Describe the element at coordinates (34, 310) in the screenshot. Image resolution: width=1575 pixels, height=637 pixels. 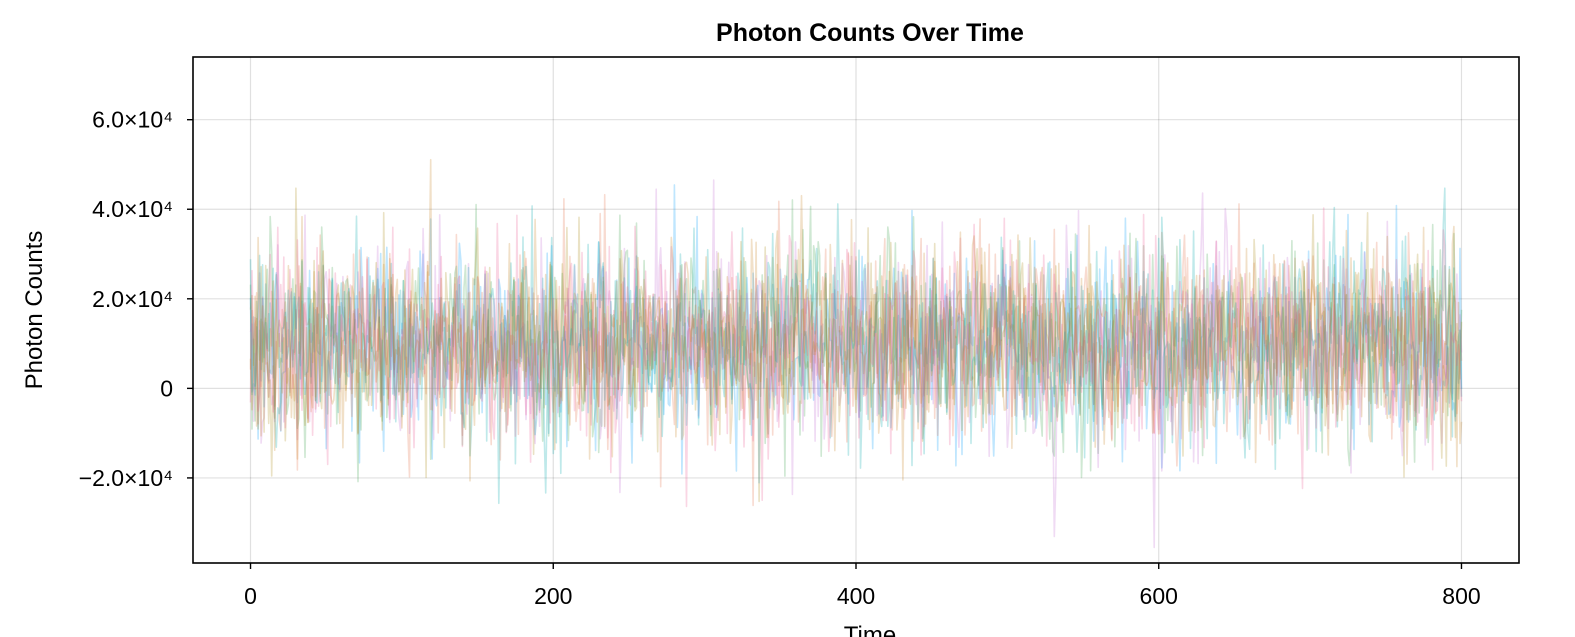
I see `y-axis-label: Photon Counts` at that location.